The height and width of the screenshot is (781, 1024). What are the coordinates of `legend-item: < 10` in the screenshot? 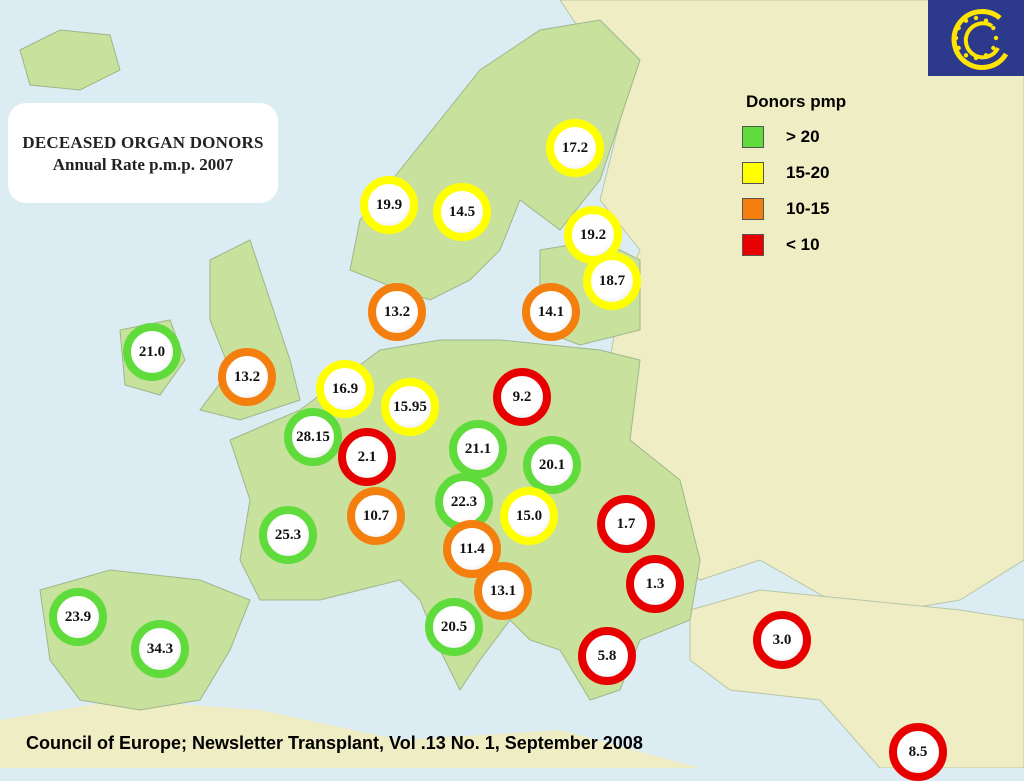 It's located at (794, 245).